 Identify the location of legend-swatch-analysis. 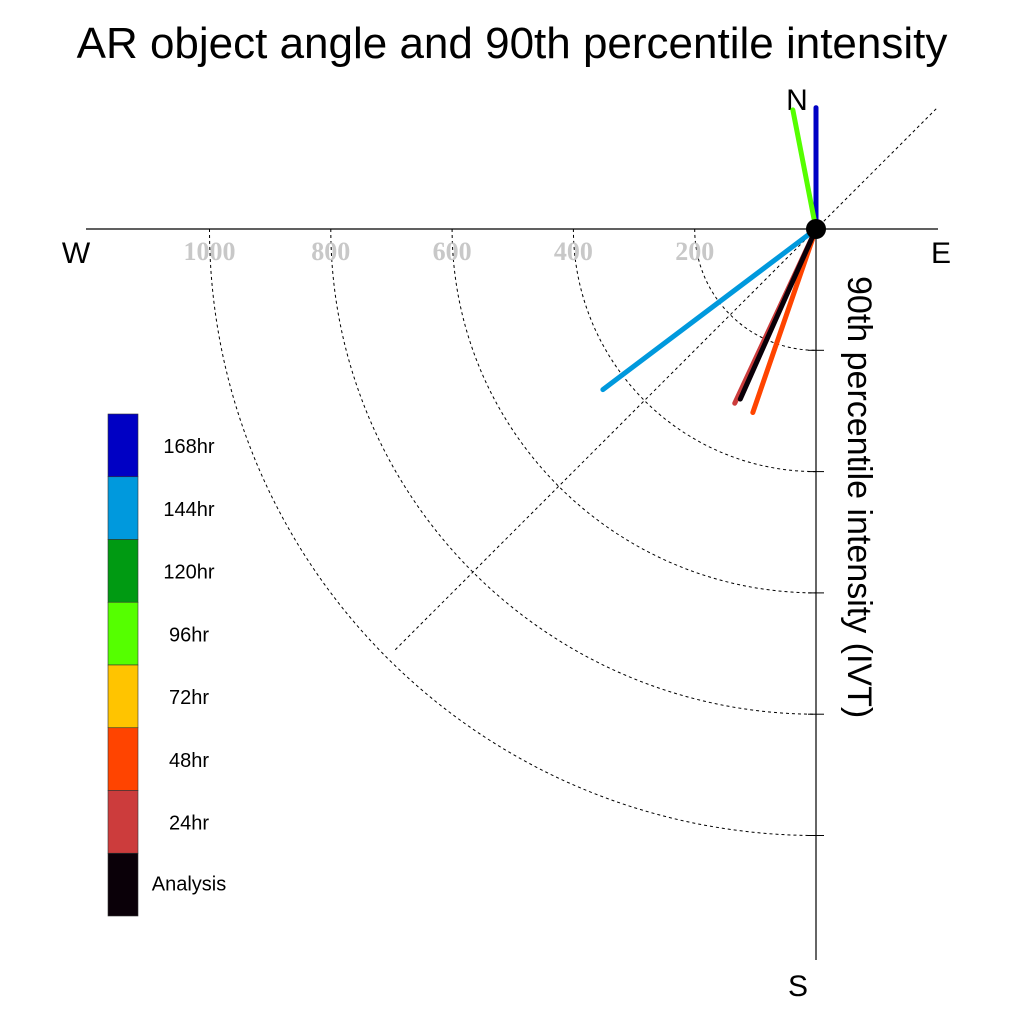
(123, 884).